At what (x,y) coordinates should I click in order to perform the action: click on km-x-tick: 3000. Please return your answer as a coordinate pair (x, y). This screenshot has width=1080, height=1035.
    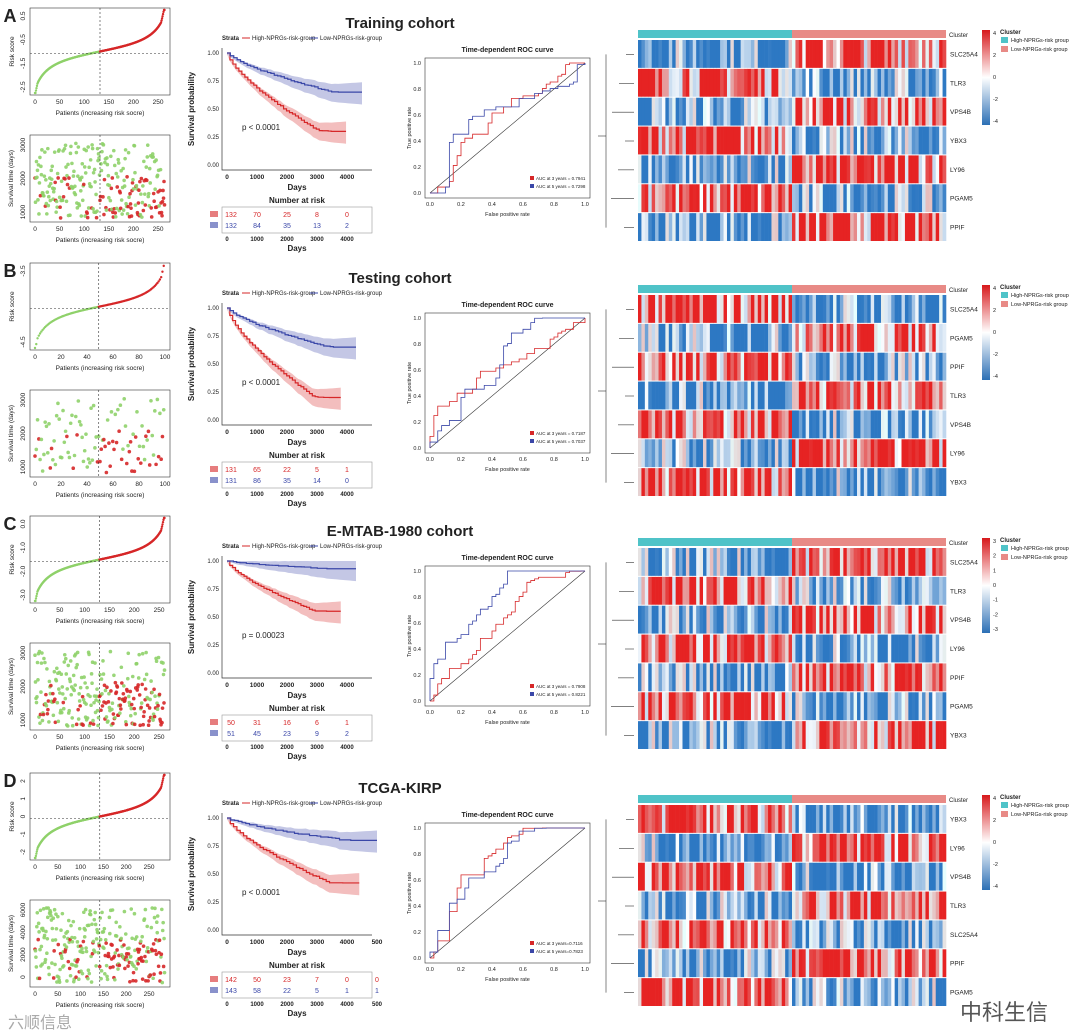
    Looking at the image, I should click on (317, 1005).